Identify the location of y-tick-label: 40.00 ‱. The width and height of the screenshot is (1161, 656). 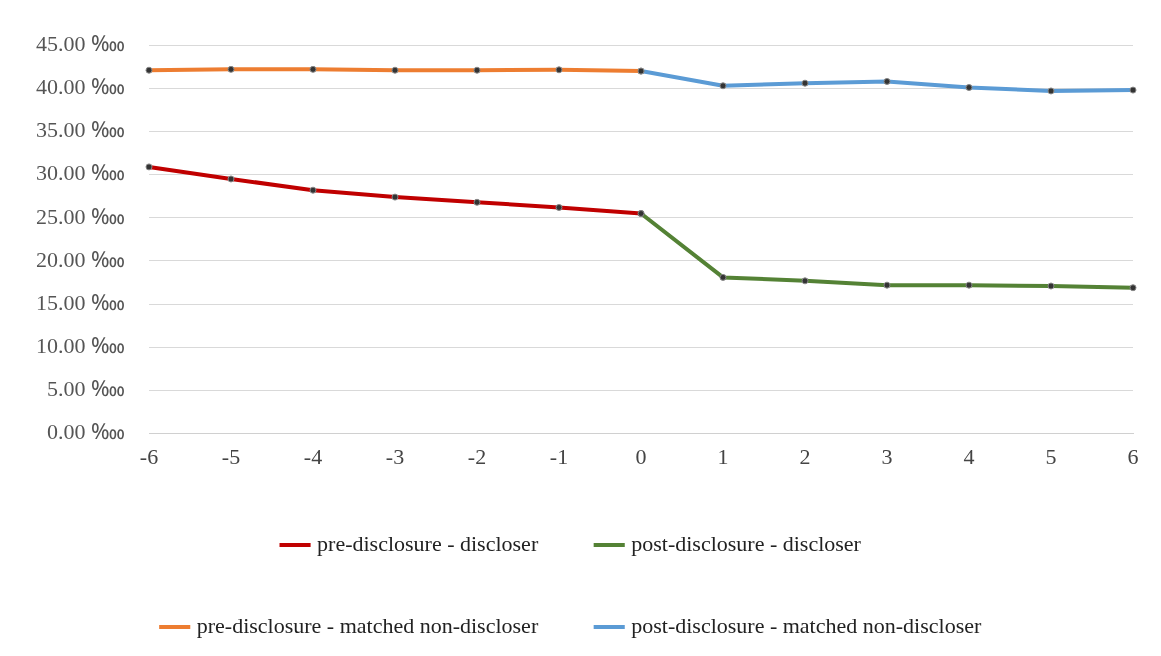
(80, 87).